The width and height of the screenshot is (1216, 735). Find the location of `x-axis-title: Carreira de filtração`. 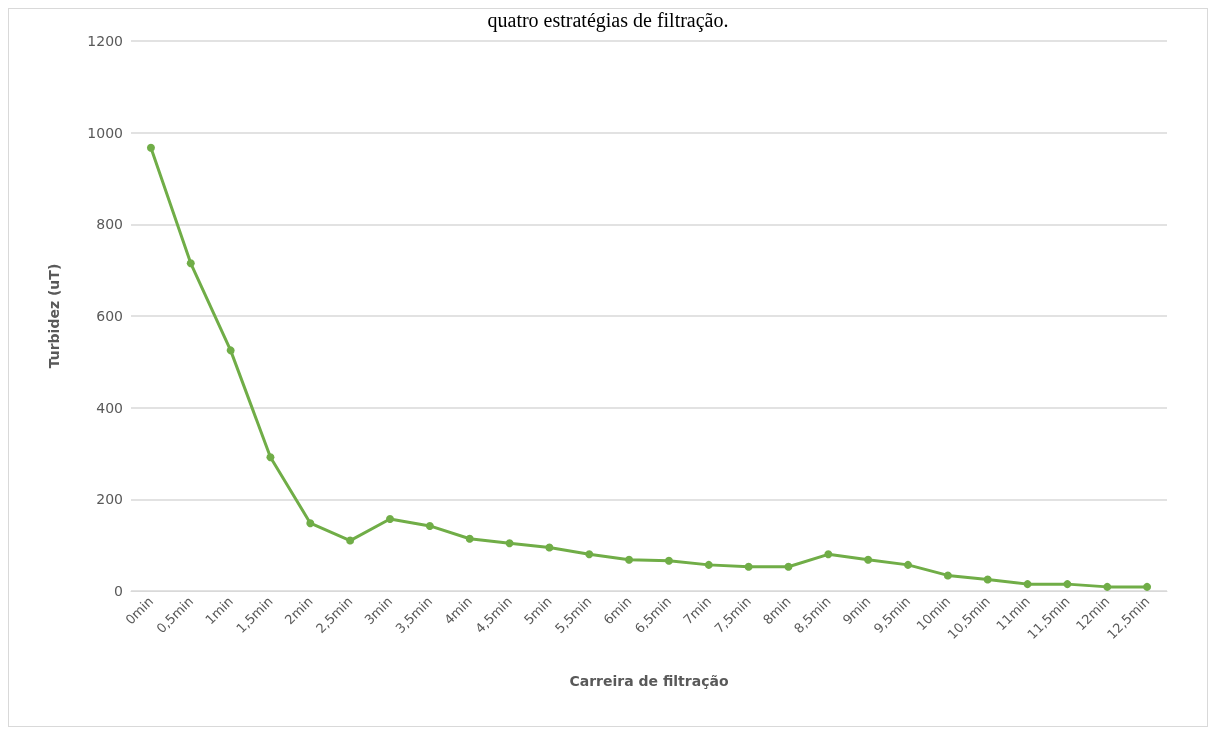

x-axis-title: Carreira de filtração is located at coordinates (649, 681).